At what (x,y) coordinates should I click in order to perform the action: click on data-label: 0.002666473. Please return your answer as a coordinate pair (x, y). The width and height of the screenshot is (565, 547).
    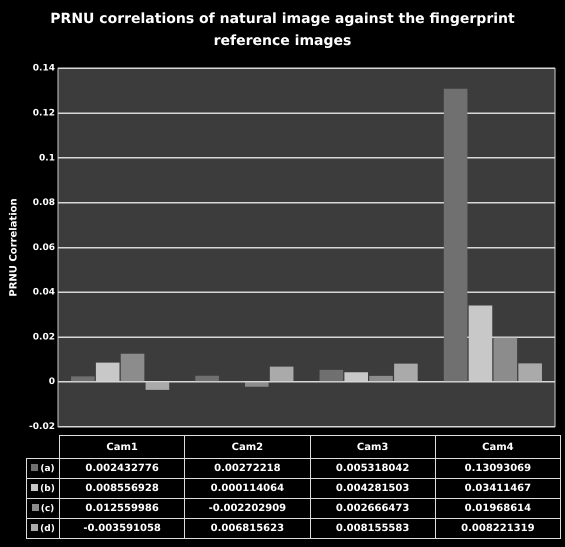
    Looking at the image, I should click on (373, 508).